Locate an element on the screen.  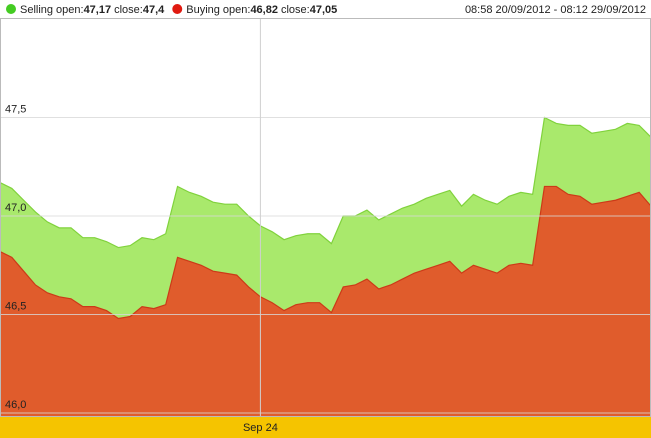
x-axis-band is located at coordinates (325, 427).